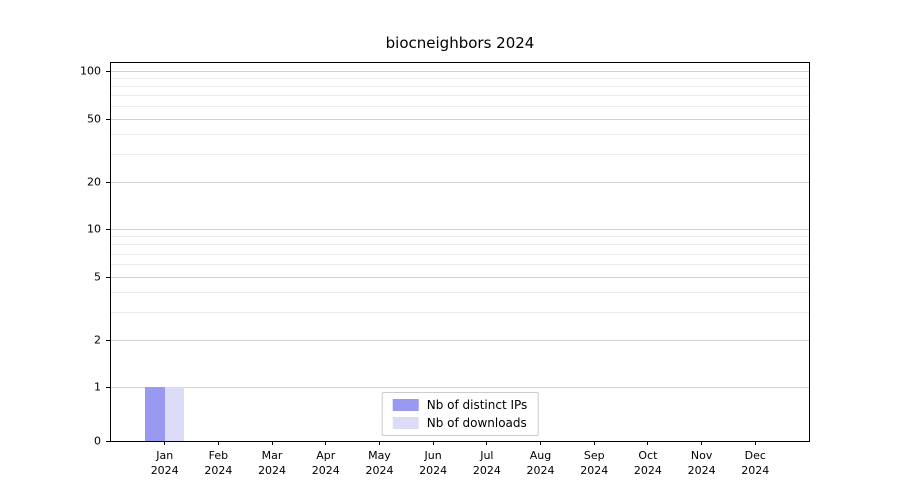 Image resolution: width=900 pixels, height=500 pixels. What do you see at coordinates (94, 119) in the screenshot?
I see `y-tick-label: 50` at bounding box center [94, 119].